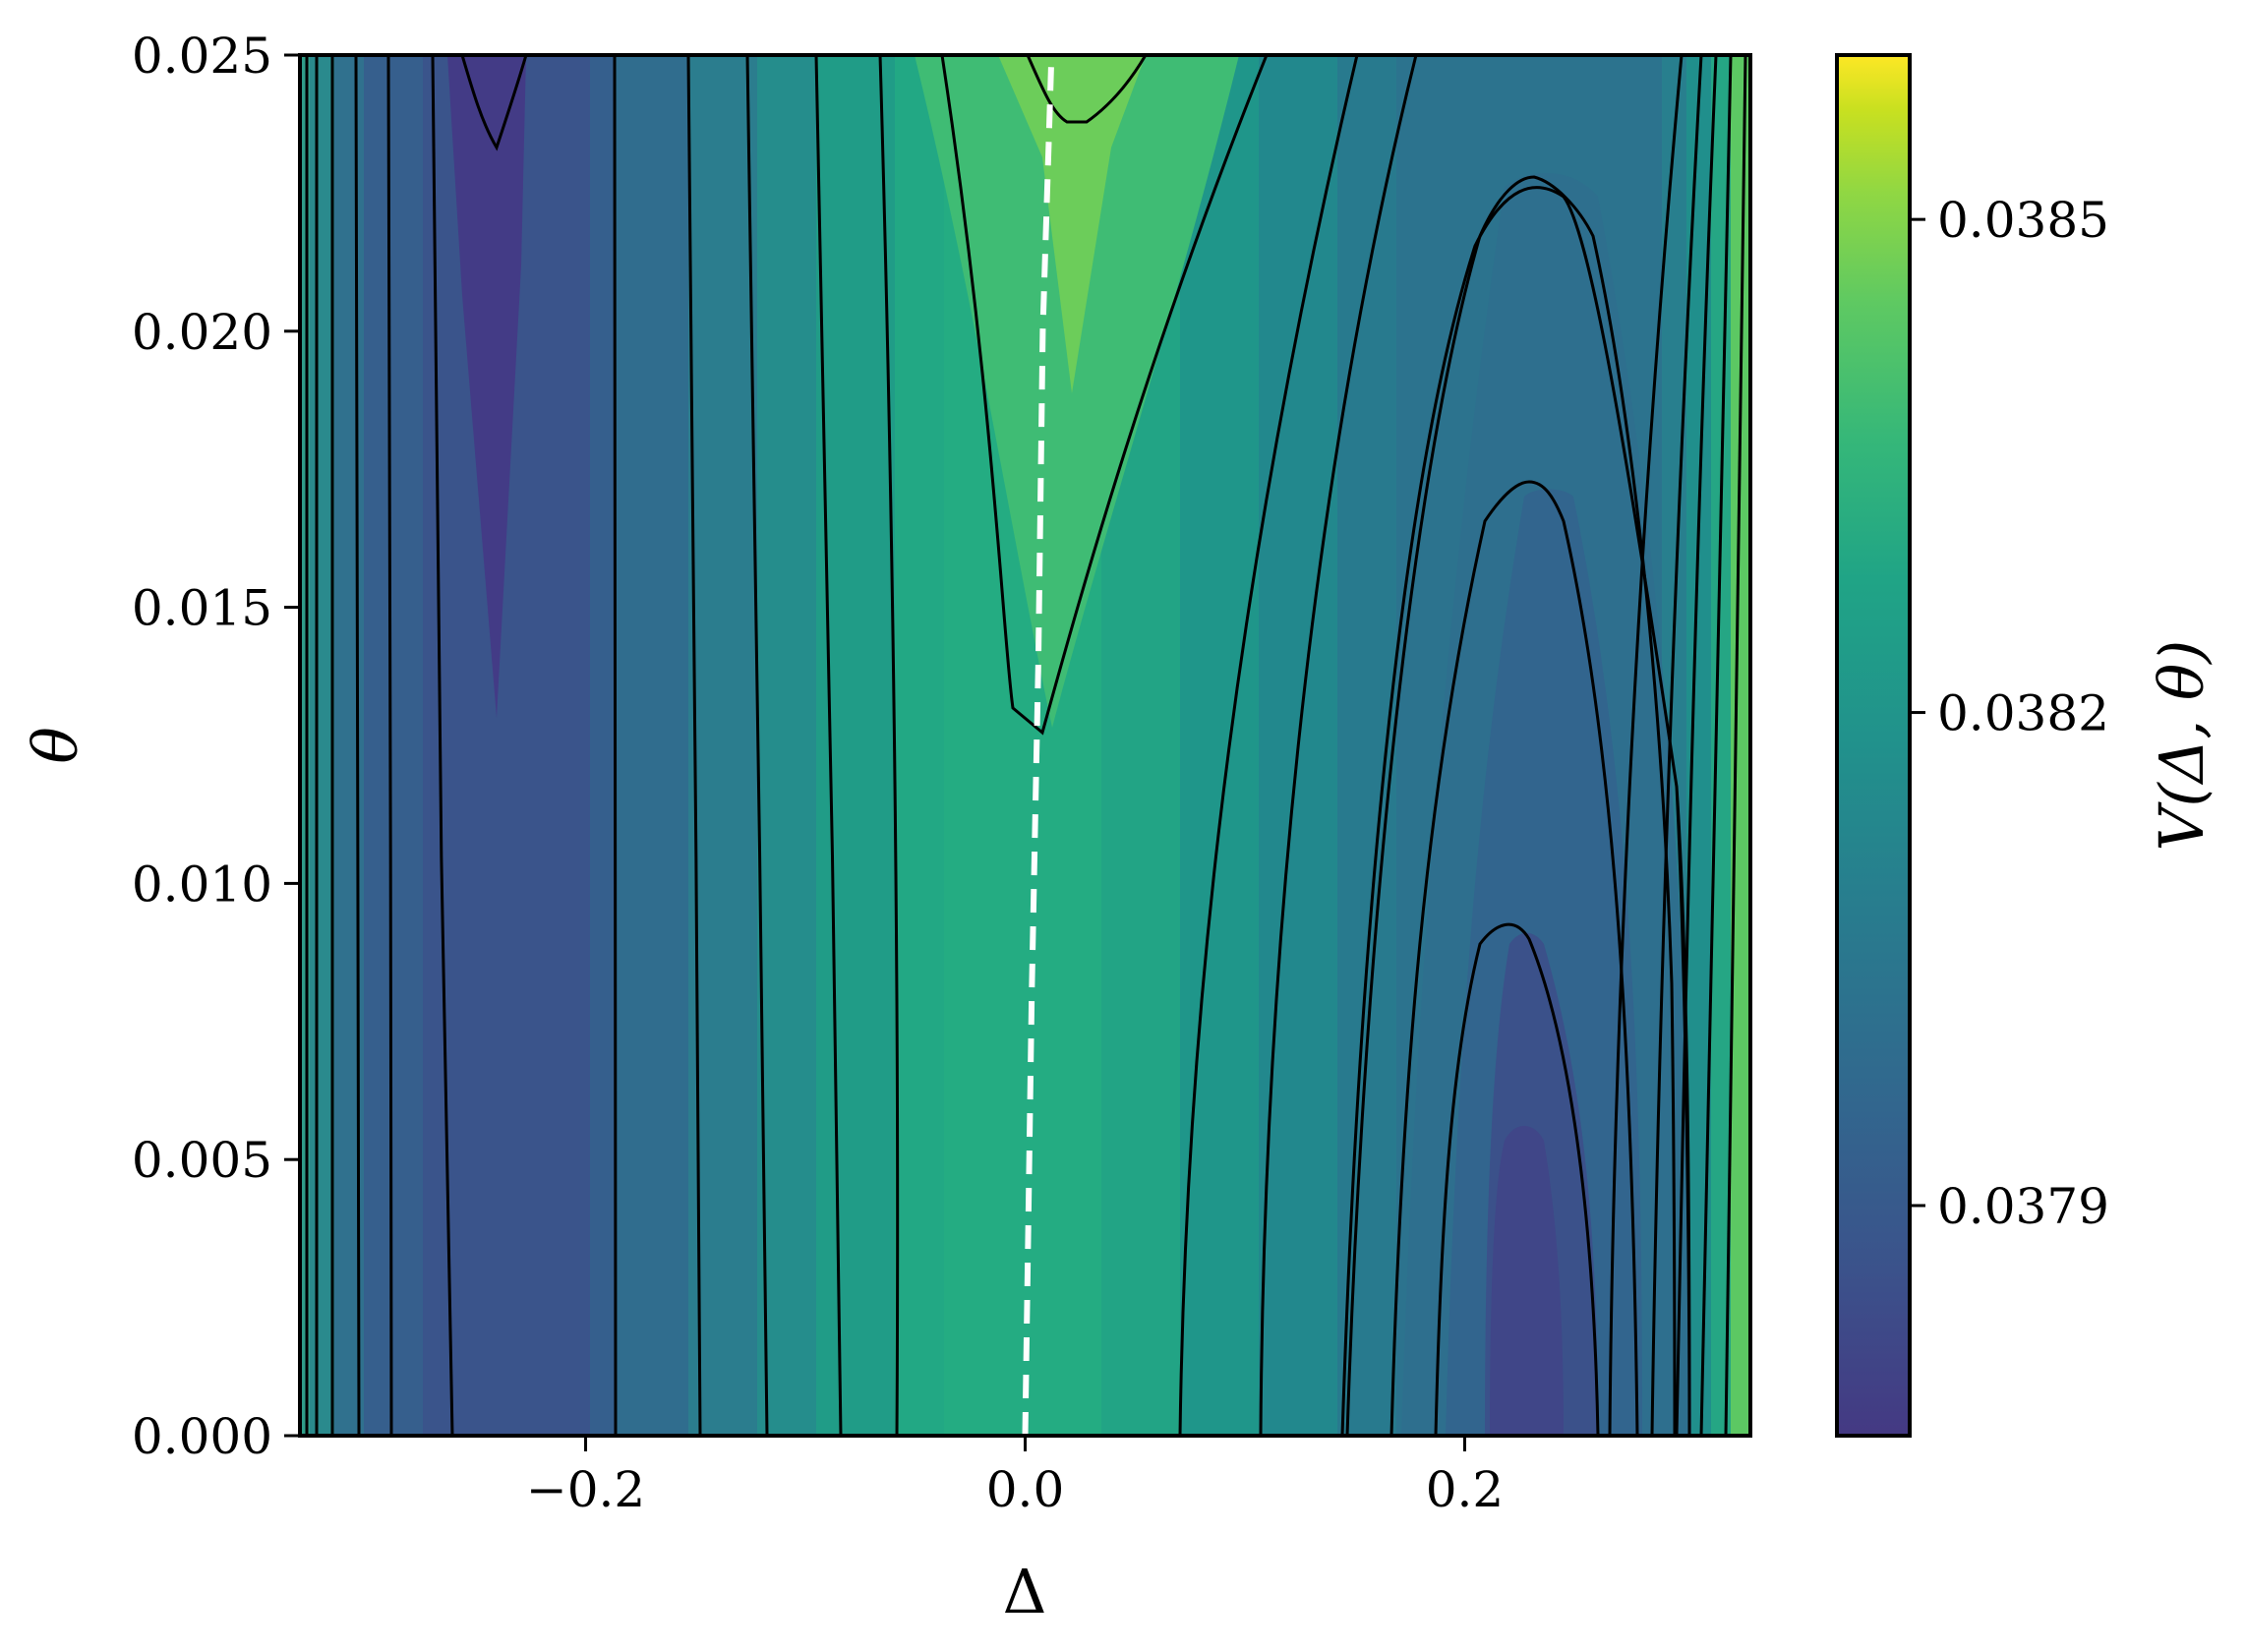 The width and height of the screenshot is (2246, 1652). What do you see at coordinates (202, 884) in the screenshot?
I see `y-tick-label: 0.010` at bounding box center [202, 884].